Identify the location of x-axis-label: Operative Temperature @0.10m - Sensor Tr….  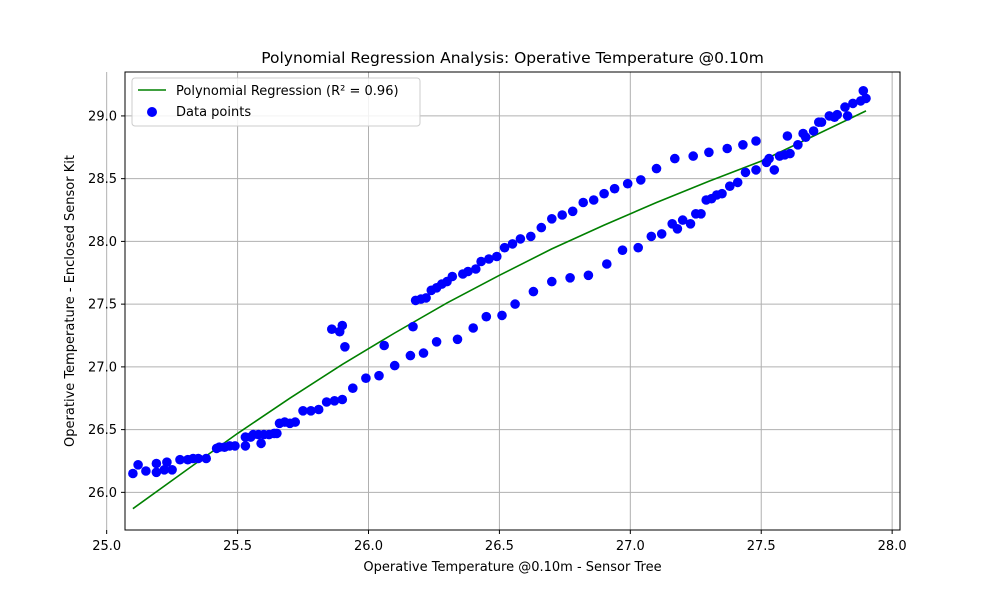
(512, 567).